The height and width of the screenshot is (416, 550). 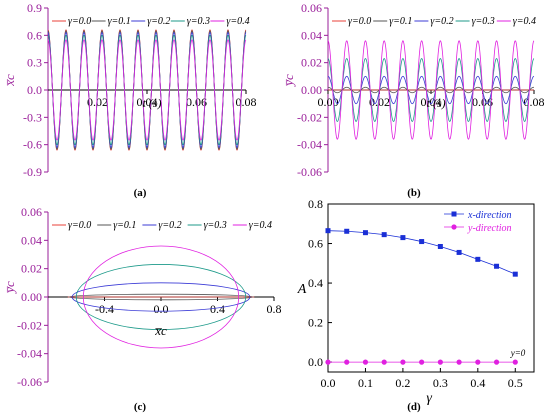 What do you see at coordinates (29, 382) in the screenshot?
I see `y-tick-label-2-6: -0.06` at bounding box center [29, 382].